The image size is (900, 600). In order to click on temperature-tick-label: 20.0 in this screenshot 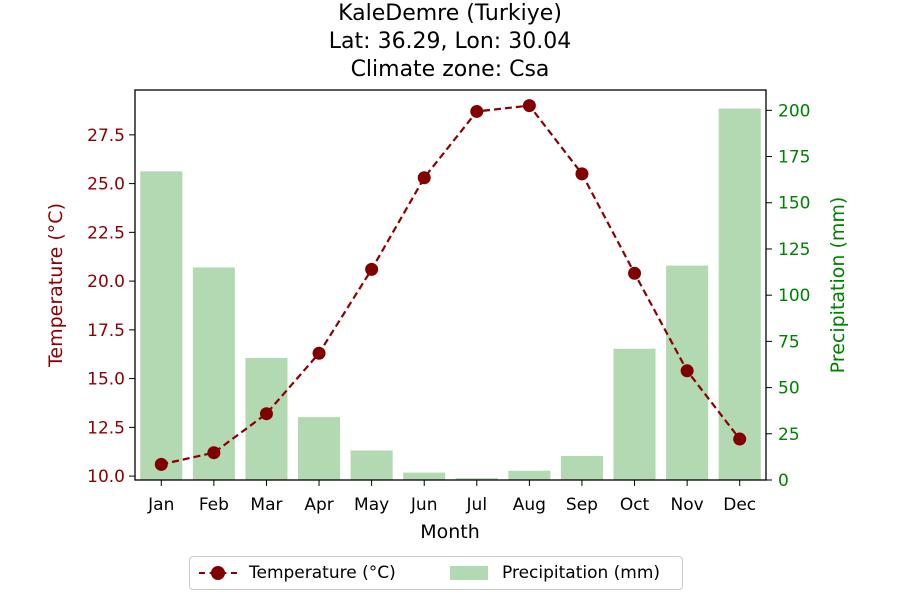, I will do `click(106, 282)`.